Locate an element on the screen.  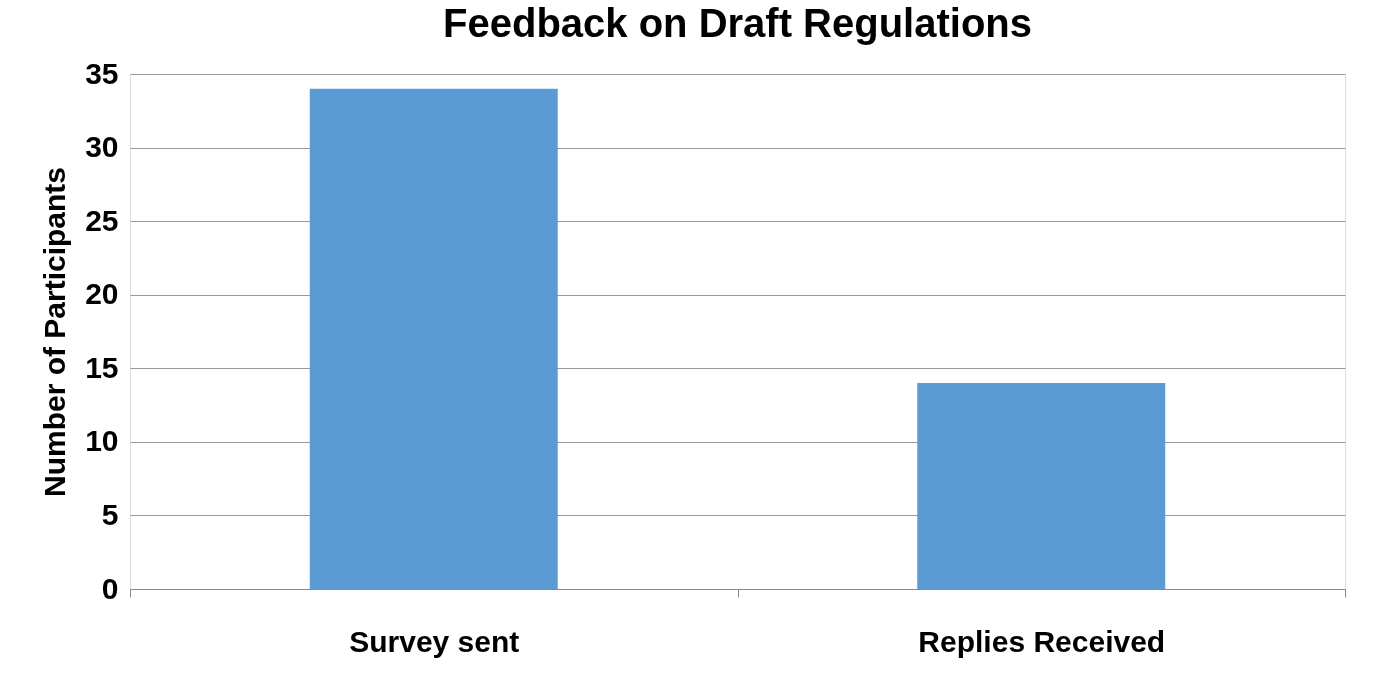
y-tick-label: 15 is located at coordinates (102, 367).